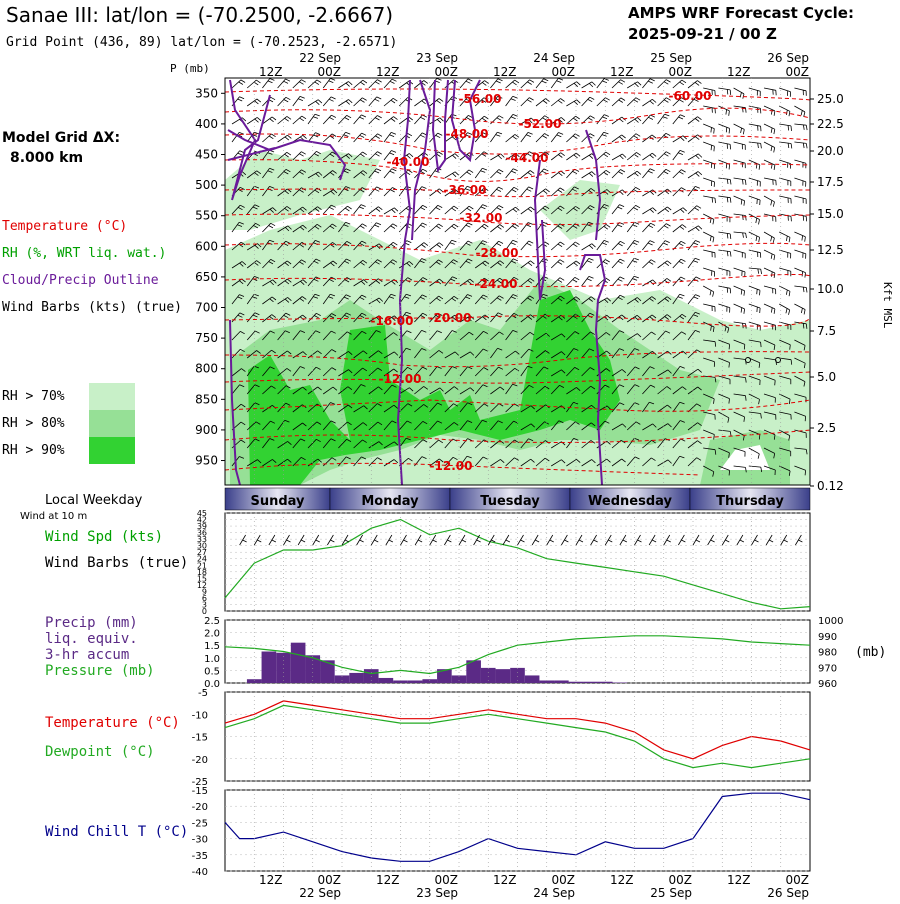 This screenshot has width=900, height=904. What do you see at coordinates (480, 99) in the screenshot?
I see `temperature-contour-label: -56.00` at bounding box center [480, 99].